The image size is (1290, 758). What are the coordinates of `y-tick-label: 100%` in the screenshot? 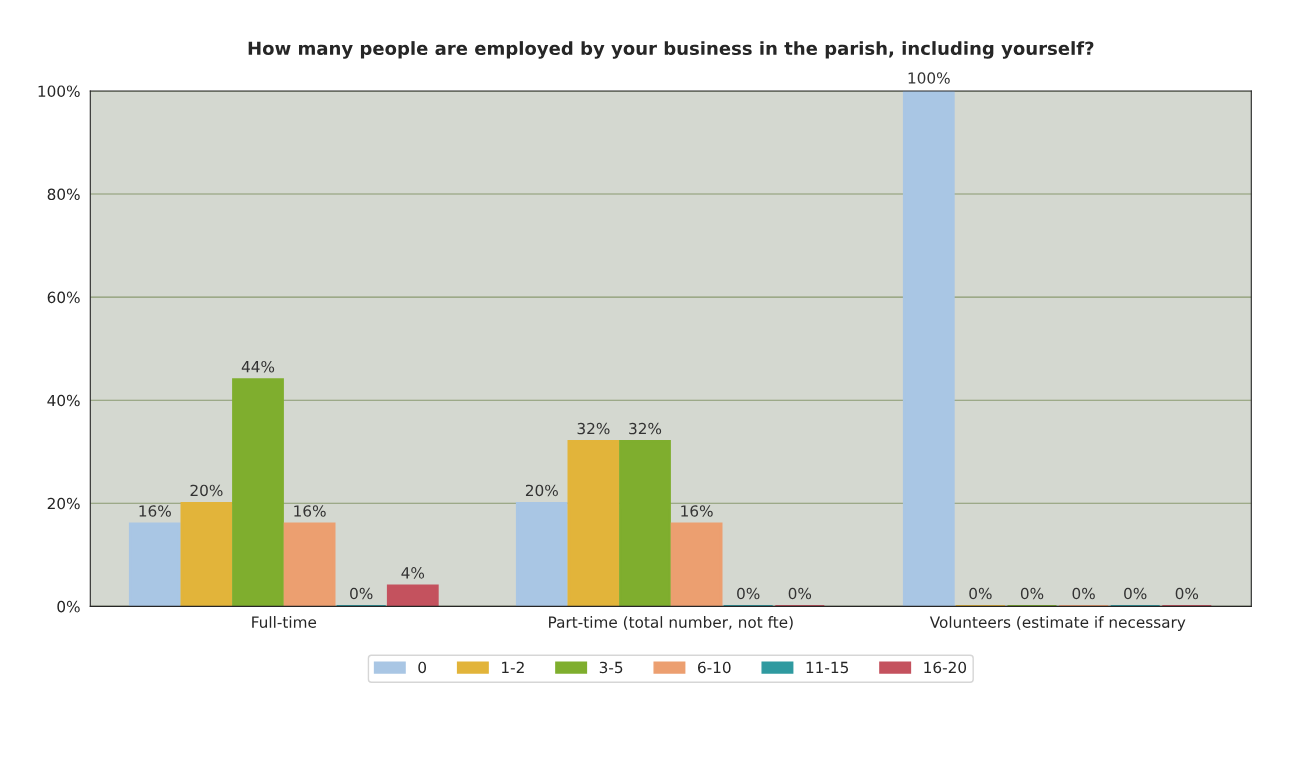 It's located at (59, 91).